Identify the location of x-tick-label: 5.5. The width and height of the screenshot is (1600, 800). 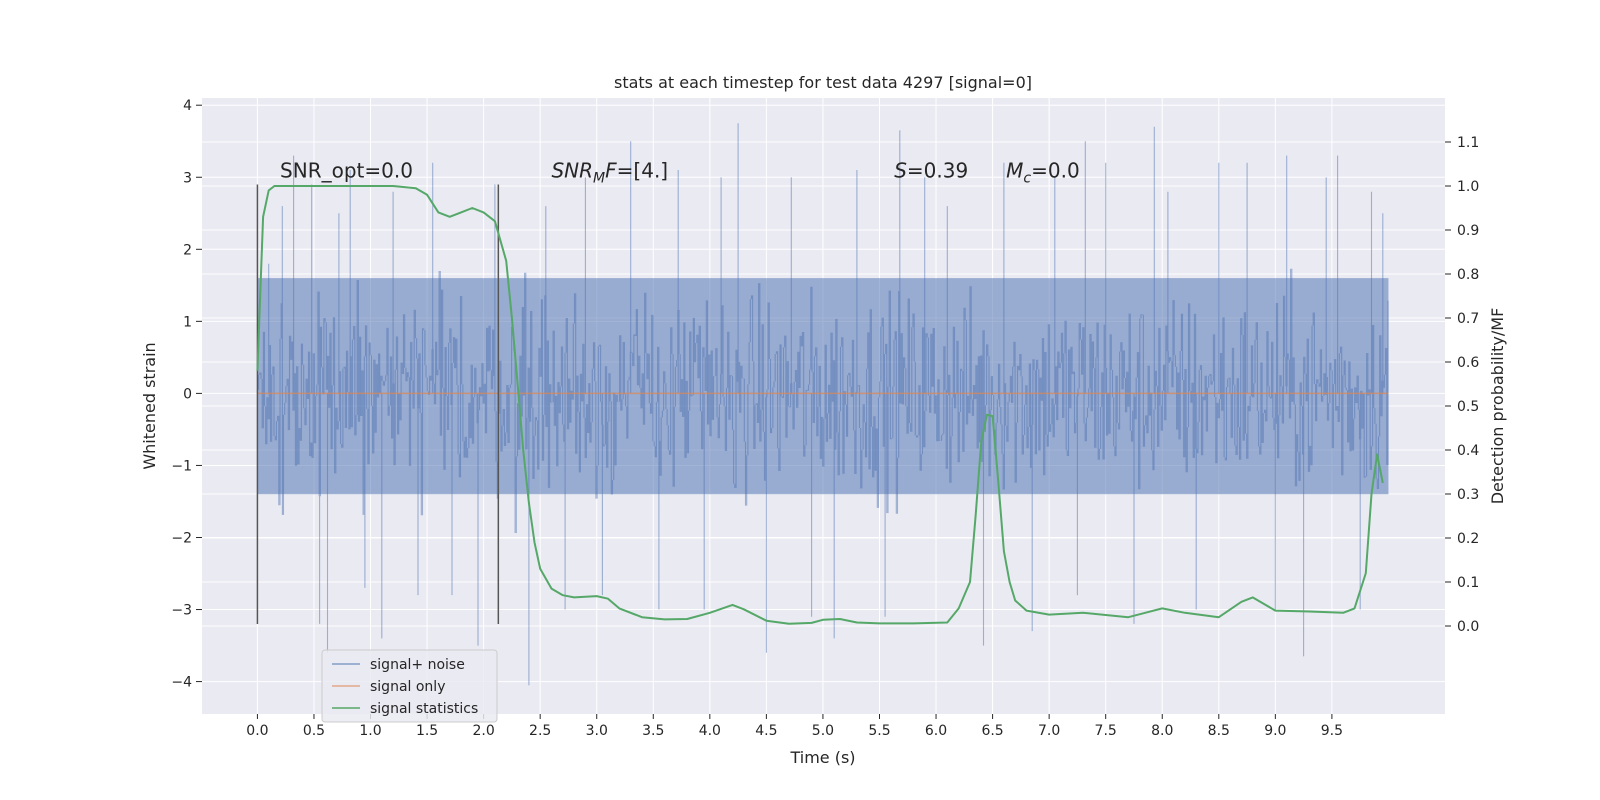
(879, 731).